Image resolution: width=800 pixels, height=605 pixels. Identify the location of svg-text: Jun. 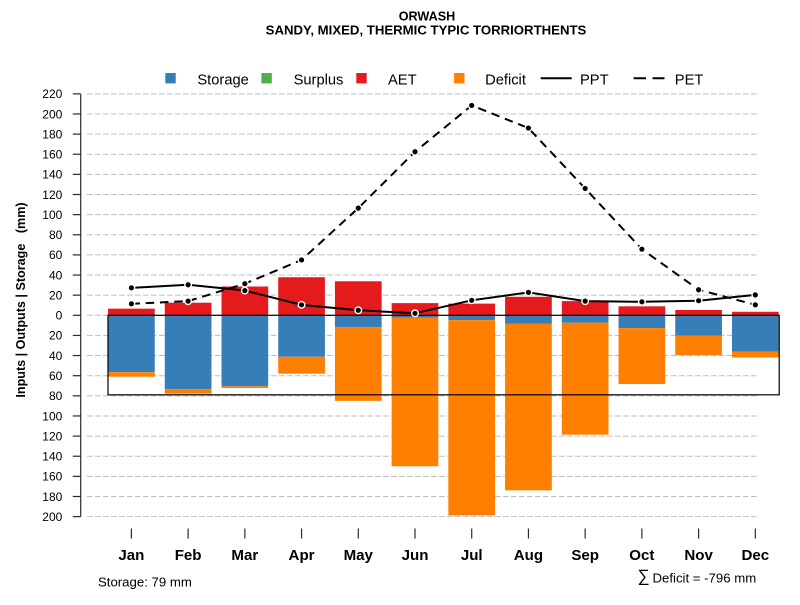
(415, 555).